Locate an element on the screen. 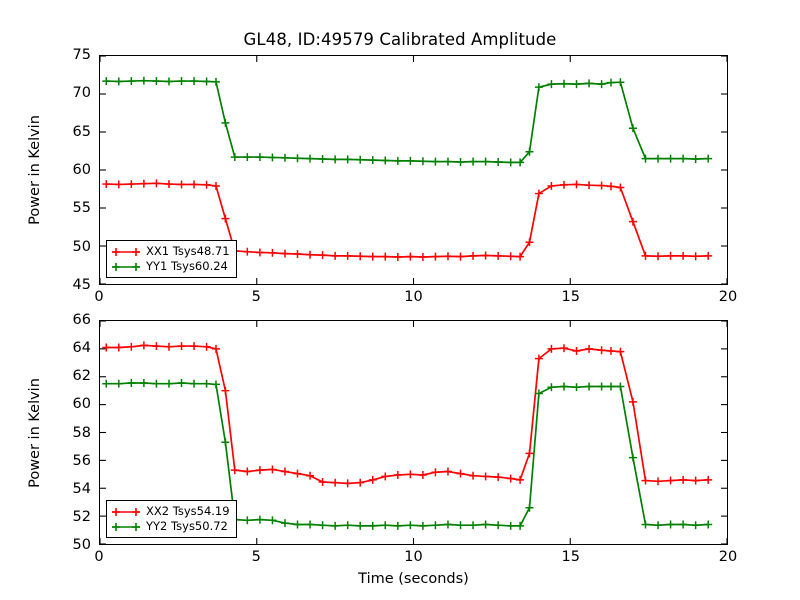 This screenshot has width=800, height=600. y-tick-label: 62 is located at coordinates (81, 376).